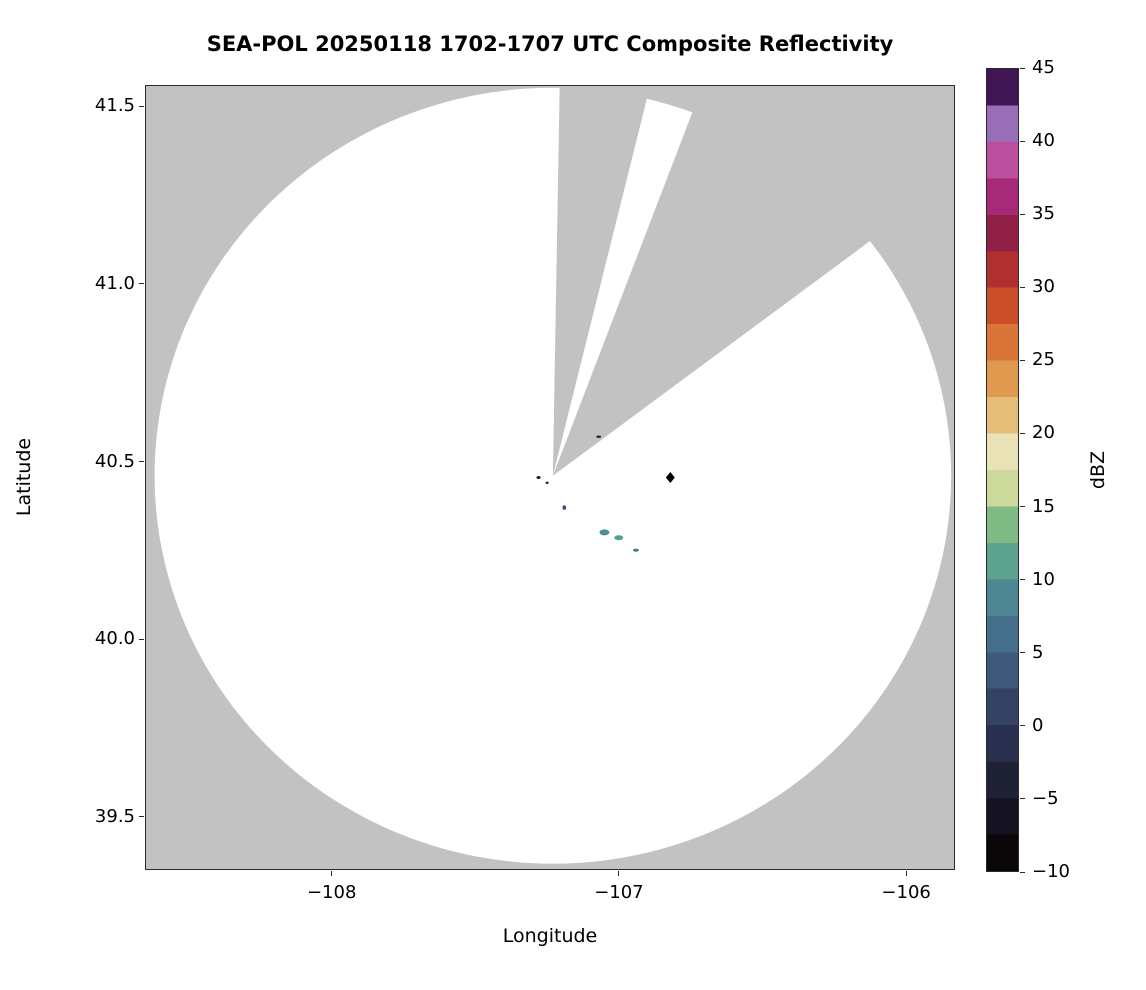 The width and height of the screenshot is (1146, 990). What do you see at coordinates (1043, 141) in the screenshot?
I see `colorbar-tick-label: 40` at bounding box center [1043, 141].